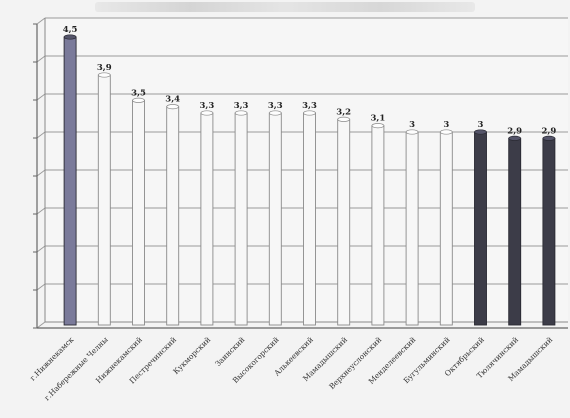 The image size is (570, 418). I want to click on data-label: 3,9, so click(104, 68).